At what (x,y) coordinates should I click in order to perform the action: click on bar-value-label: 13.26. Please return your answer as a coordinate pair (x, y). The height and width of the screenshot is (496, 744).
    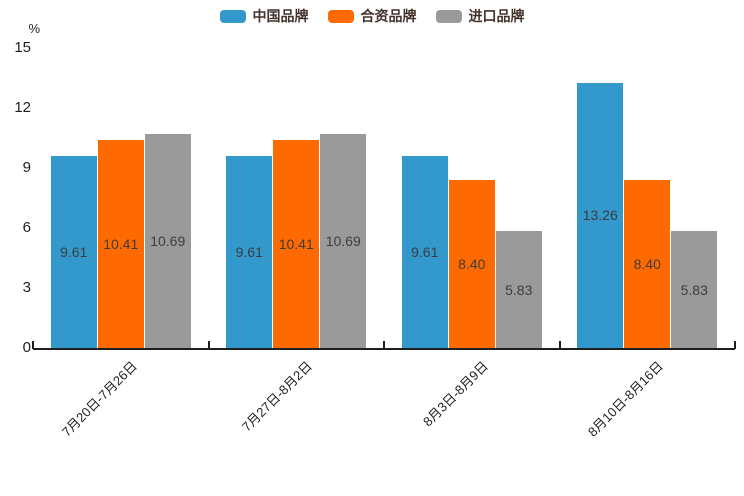
    Looking at the image, I should click on (600, 215).